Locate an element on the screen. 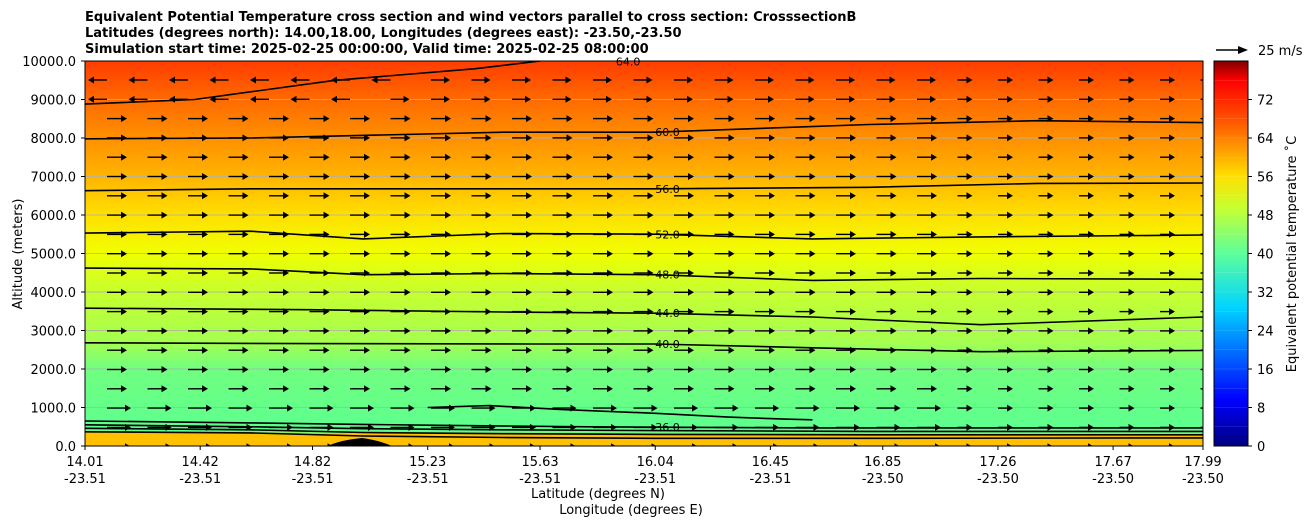  colorbar-tick-label: 56 is located at coordinates (1265, 178).